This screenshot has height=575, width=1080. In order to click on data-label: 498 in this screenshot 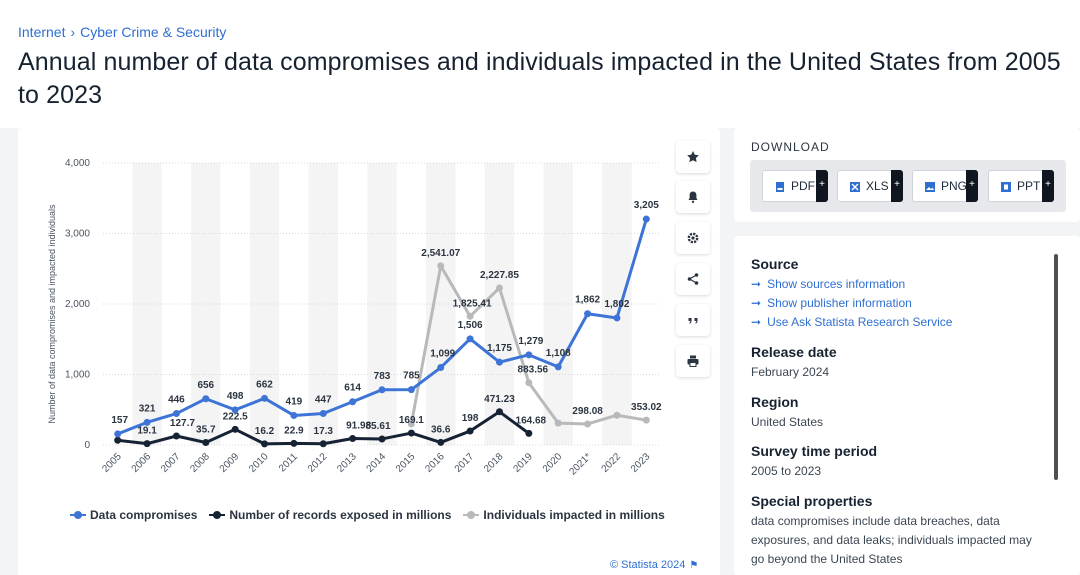, I will do `click(235, 396)`.